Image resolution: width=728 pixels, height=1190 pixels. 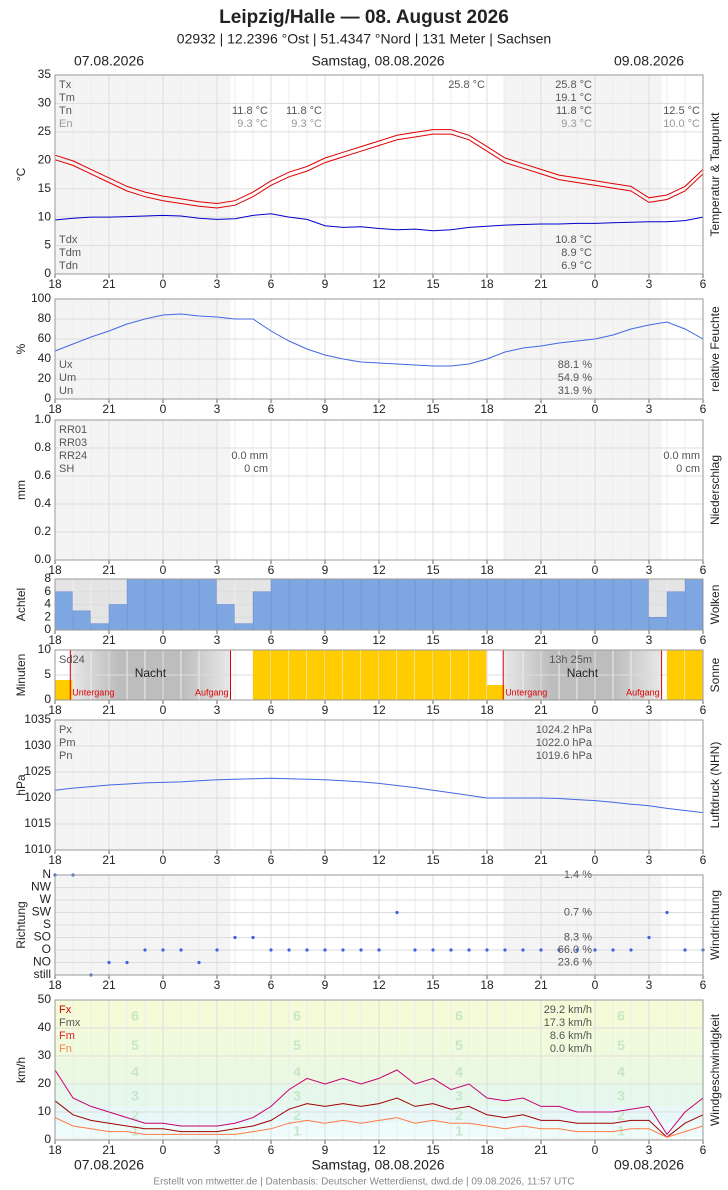 I want to click on sun-event-label: Untergang, so click(x=526, y=692).